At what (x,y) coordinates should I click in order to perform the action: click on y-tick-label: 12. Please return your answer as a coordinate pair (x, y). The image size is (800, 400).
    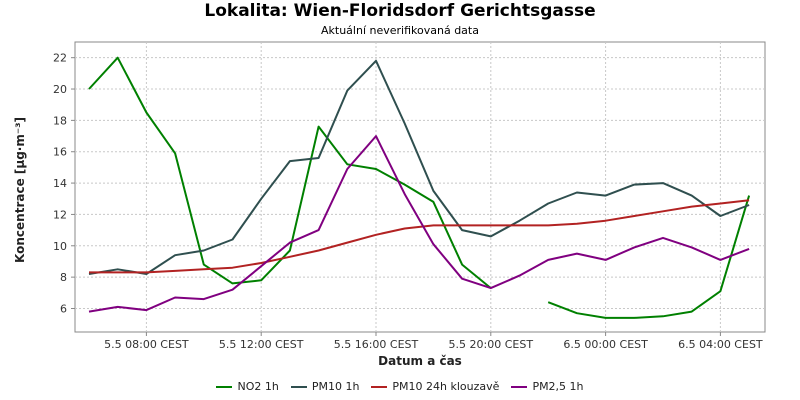
    Looking at the image, I should click on (60, 214).